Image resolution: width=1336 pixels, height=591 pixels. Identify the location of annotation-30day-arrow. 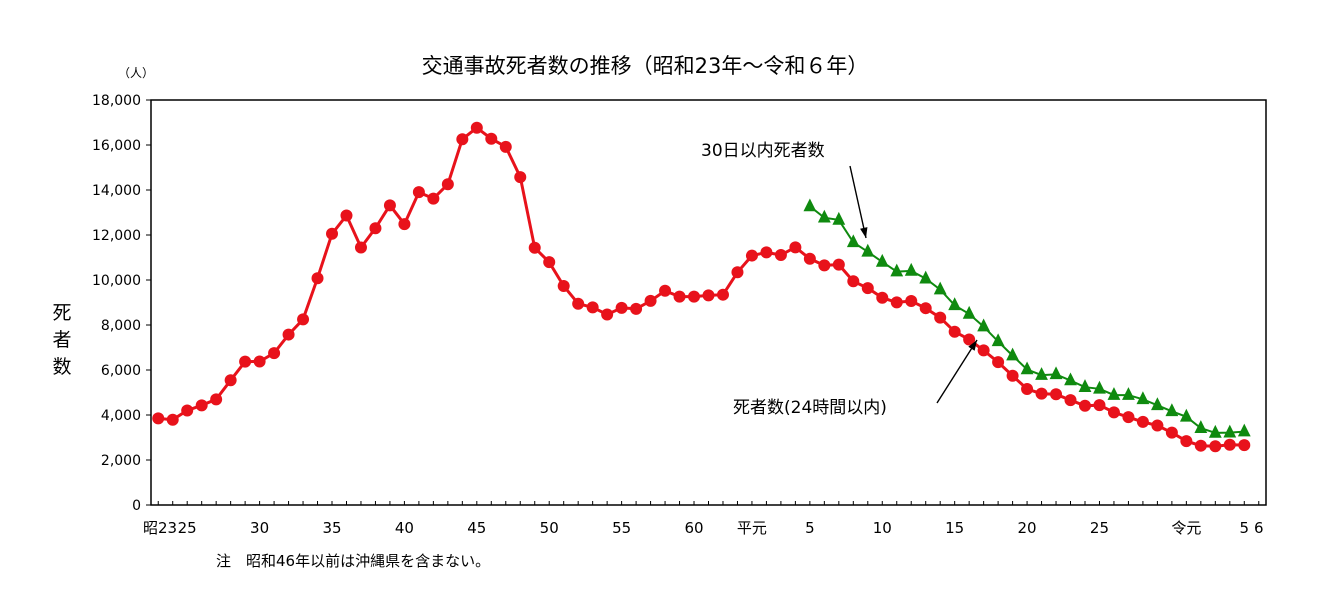
(858, 202).